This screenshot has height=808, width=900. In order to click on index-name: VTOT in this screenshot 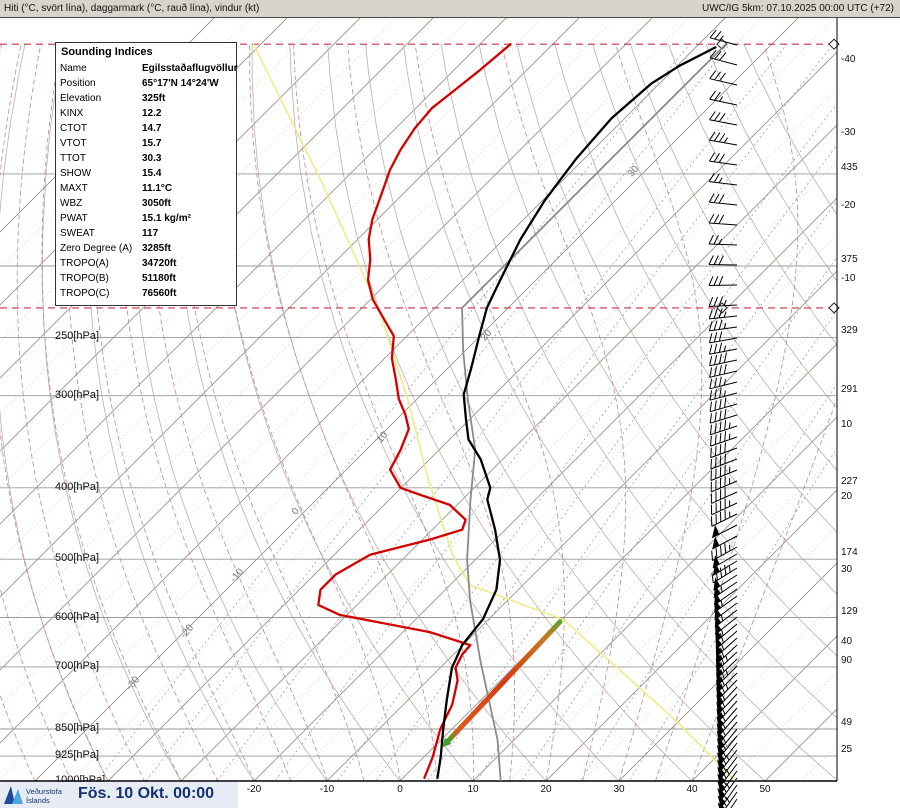, I will do `click(73, 143)`.